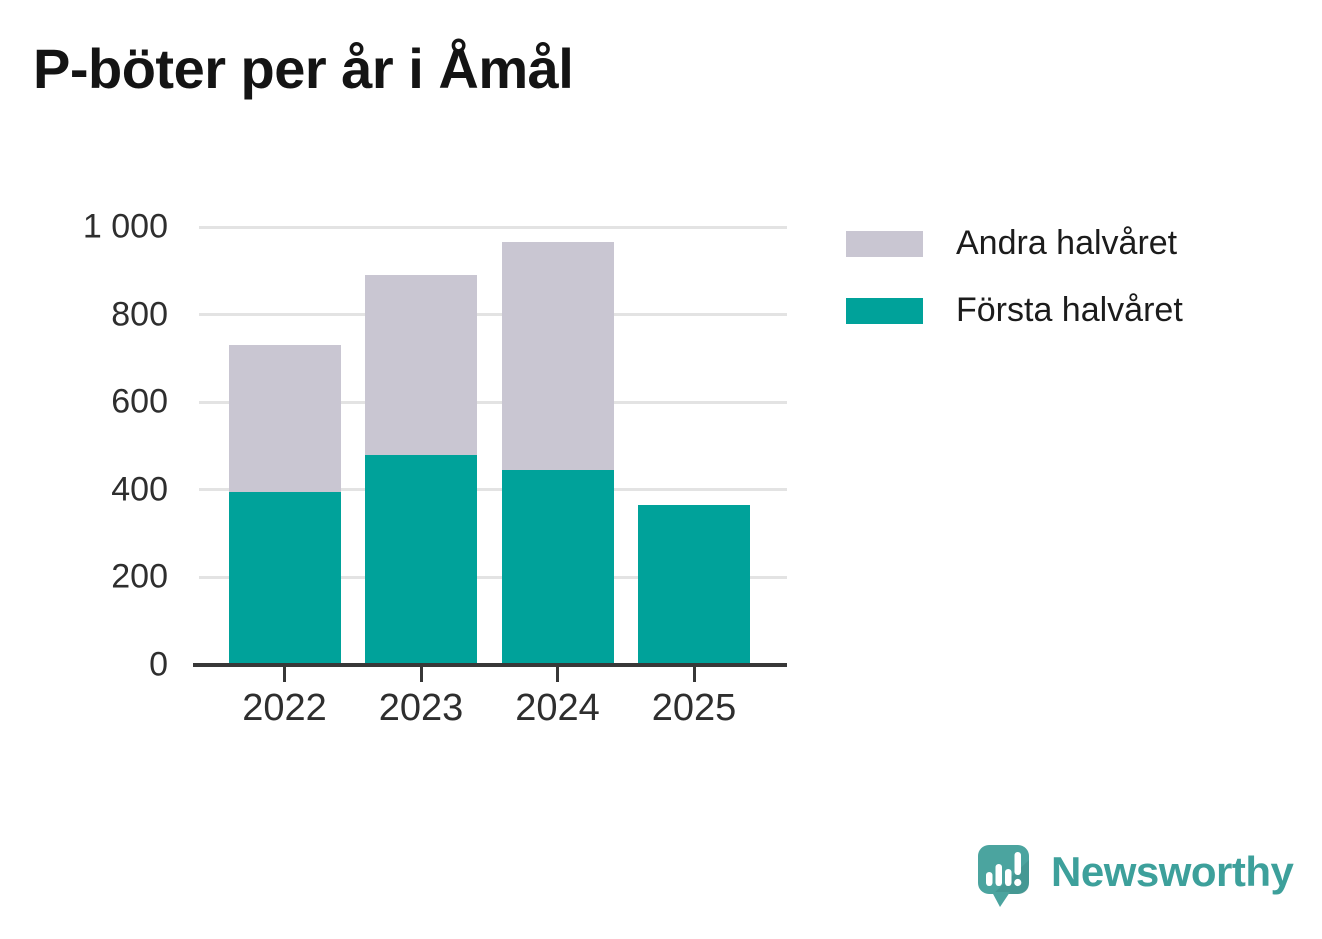 This screenshot has height=939, width=1322. Describe the element at coordinates (557, 674) in the screenshot. I see `x-tick-2024` at that location.